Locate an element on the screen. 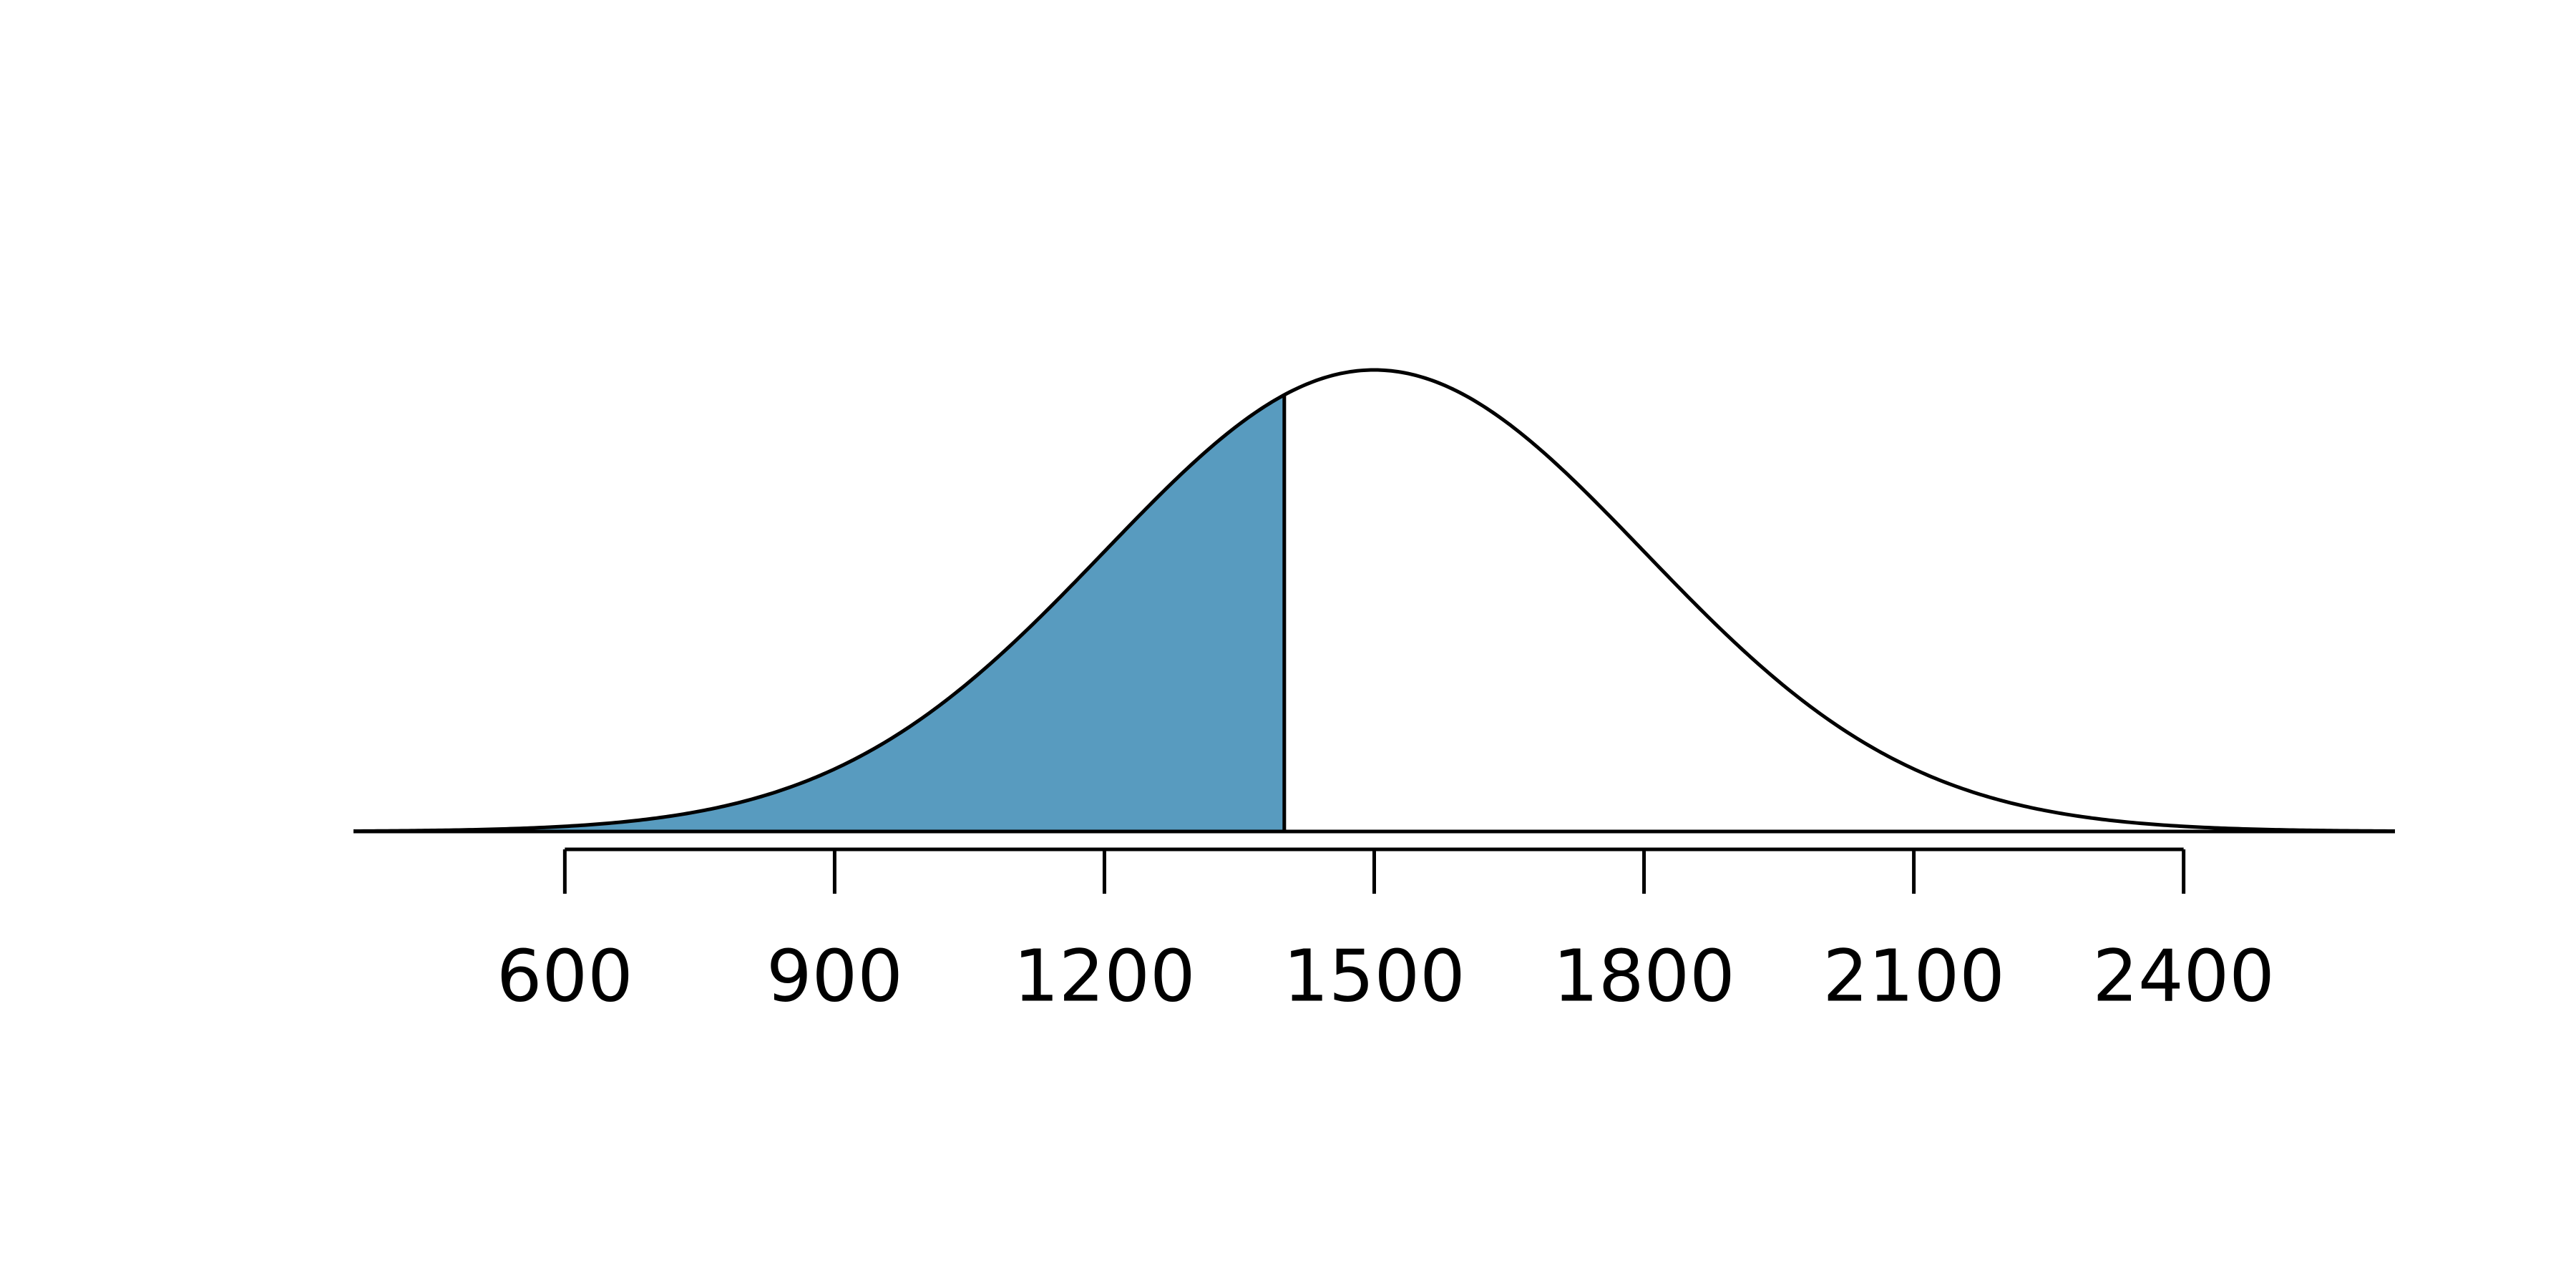  x-tick-label: 1800 is located at coordinates (1644, 976).